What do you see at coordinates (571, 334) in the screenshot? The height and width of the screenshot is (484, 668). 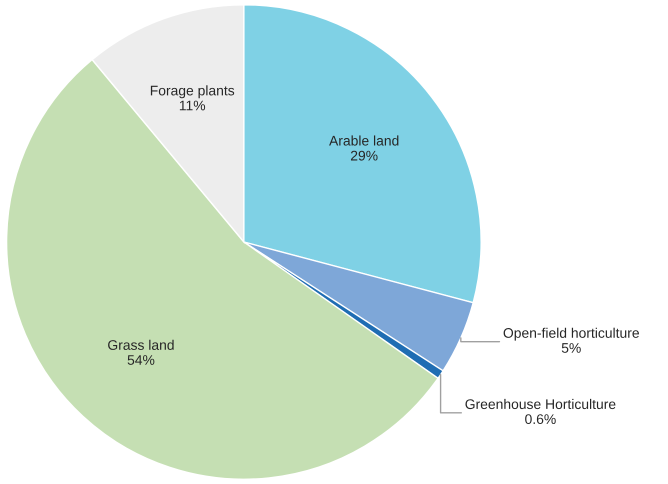 I see `slice-label: Open-field horticulture` at bounding box center [571, 334].